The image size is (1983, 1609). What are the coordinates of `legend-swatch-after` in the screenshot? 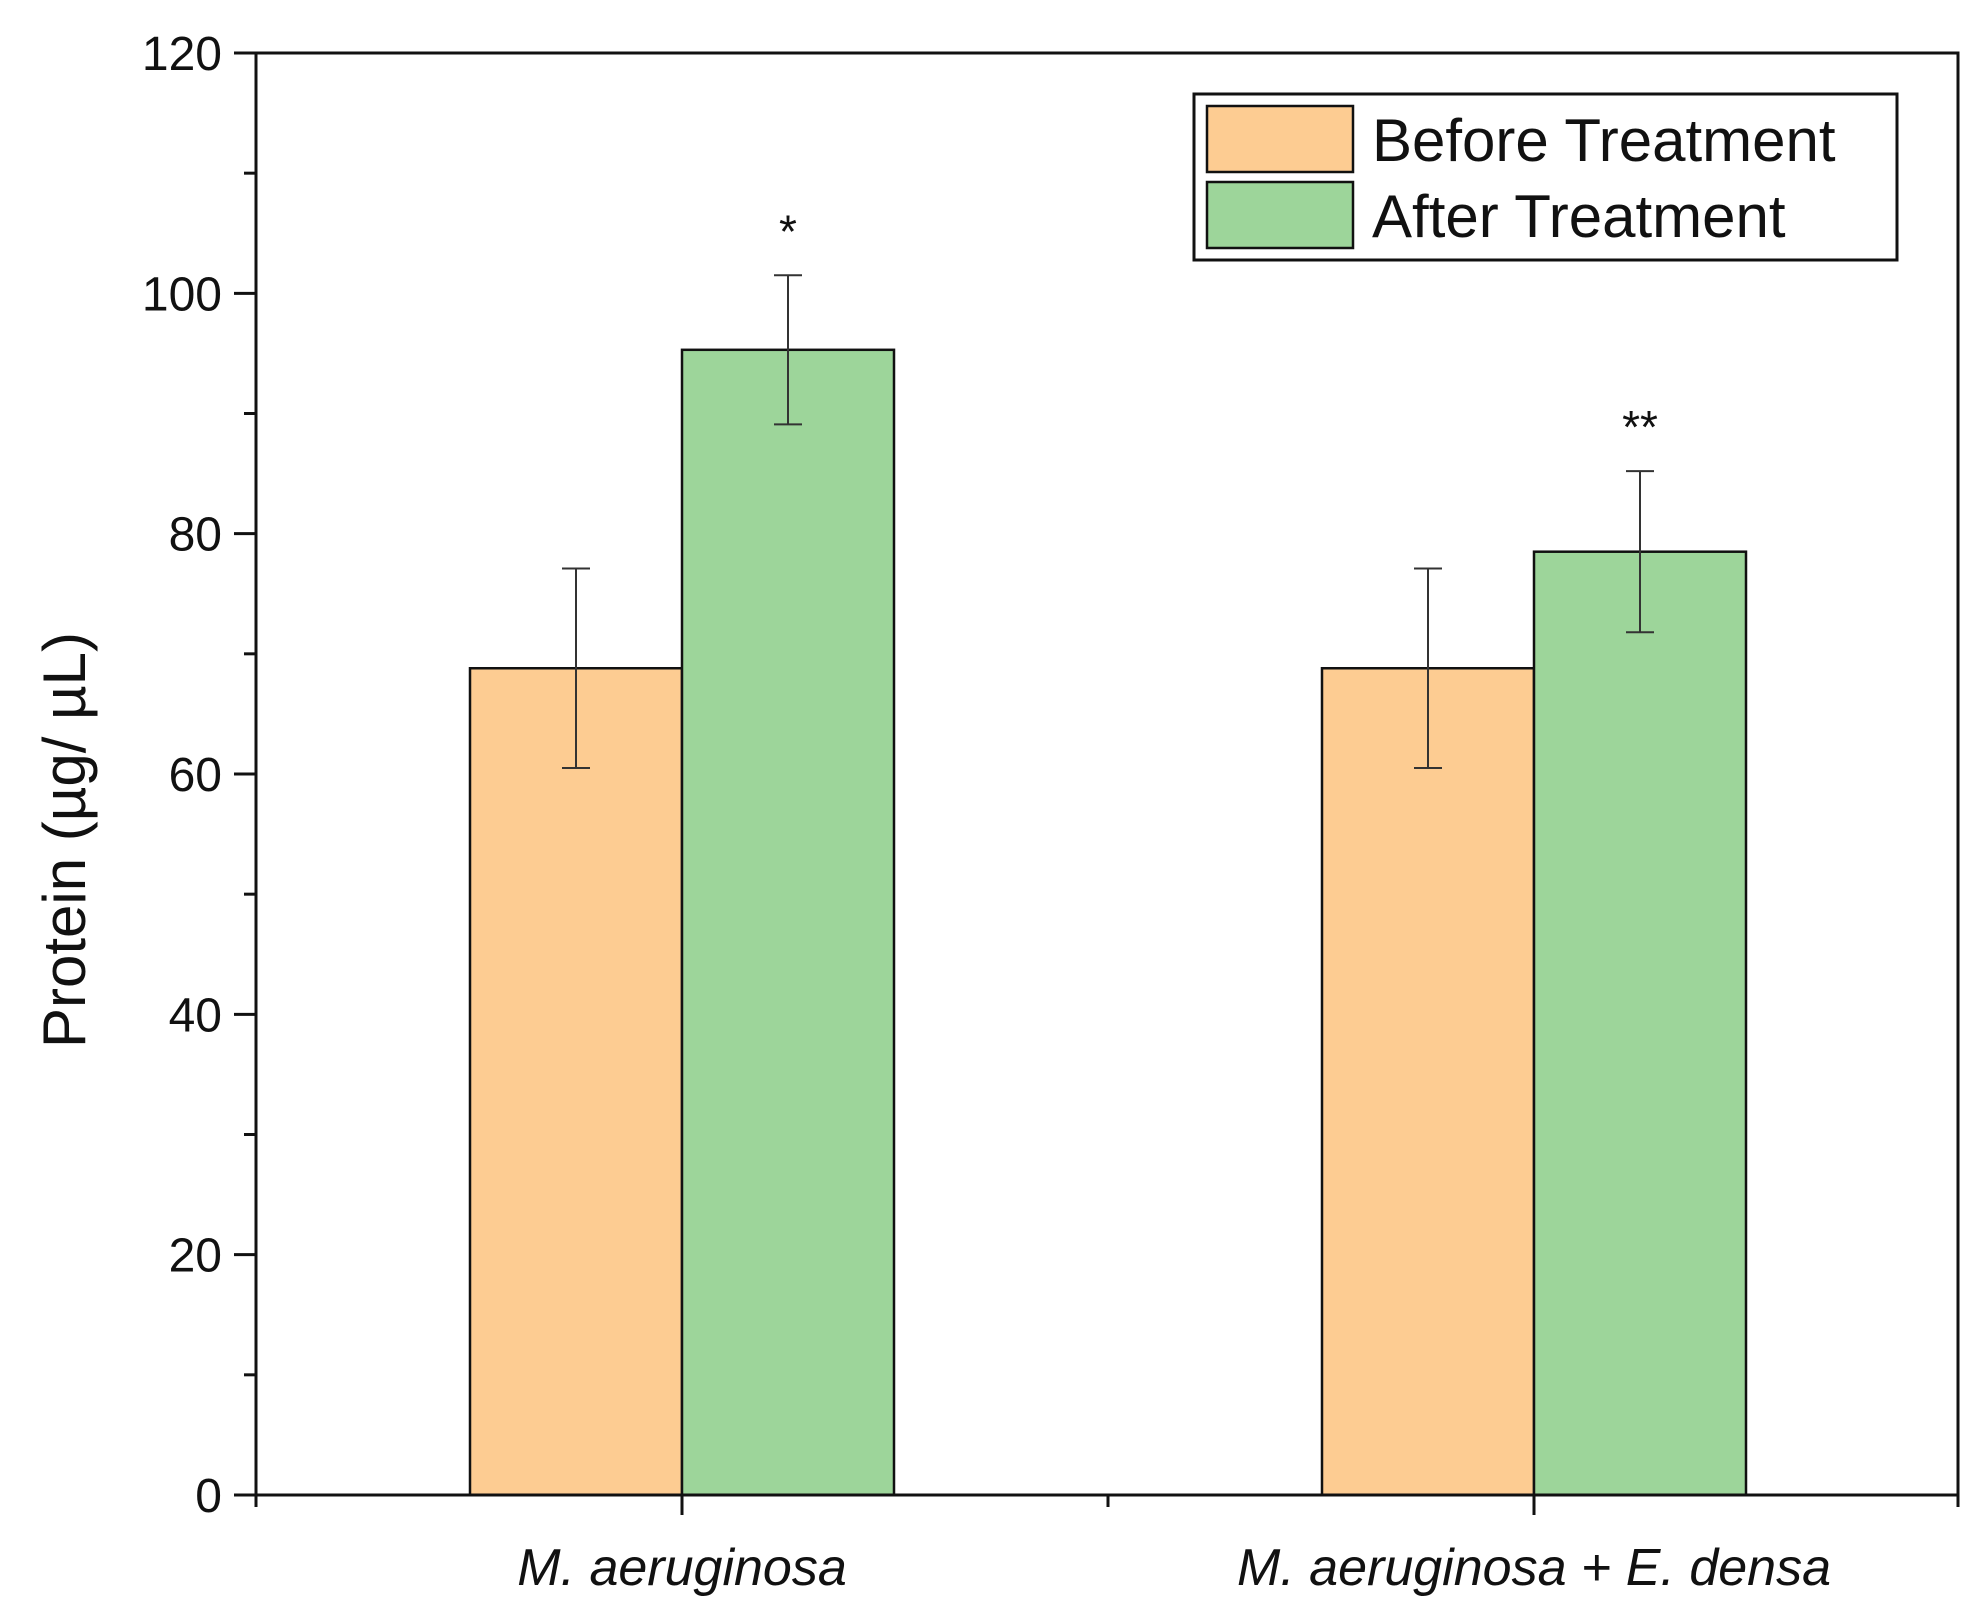 It's located at (1280, 215).